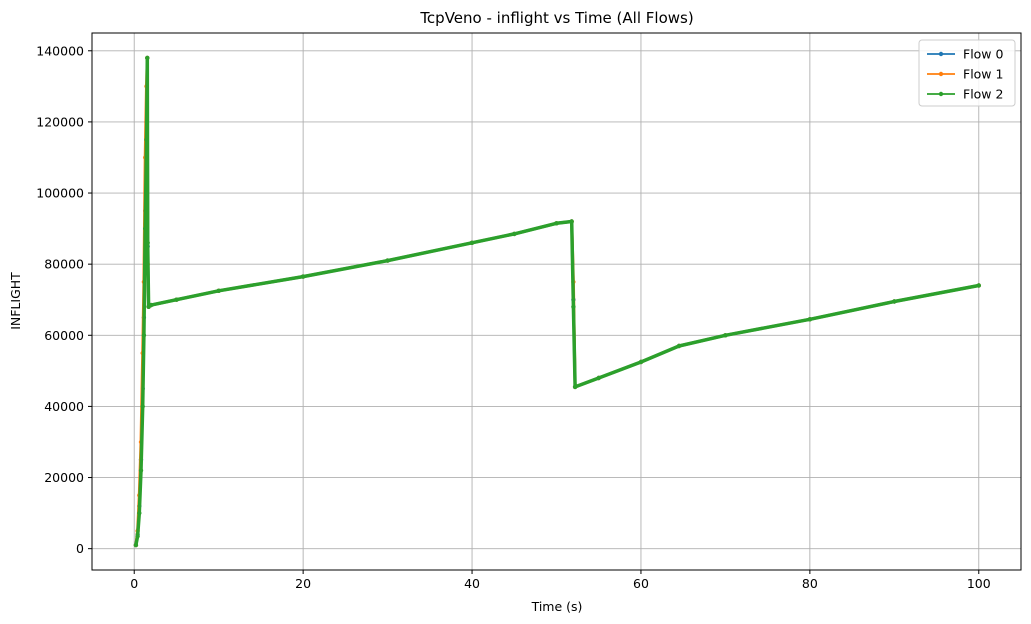 The height and width of the screenshot is (624, 1031). Describe the element at coordinates (560, 580) in the screenshot. I see `x-axis-ticks: 0 20 40 60 80 100` at that location.